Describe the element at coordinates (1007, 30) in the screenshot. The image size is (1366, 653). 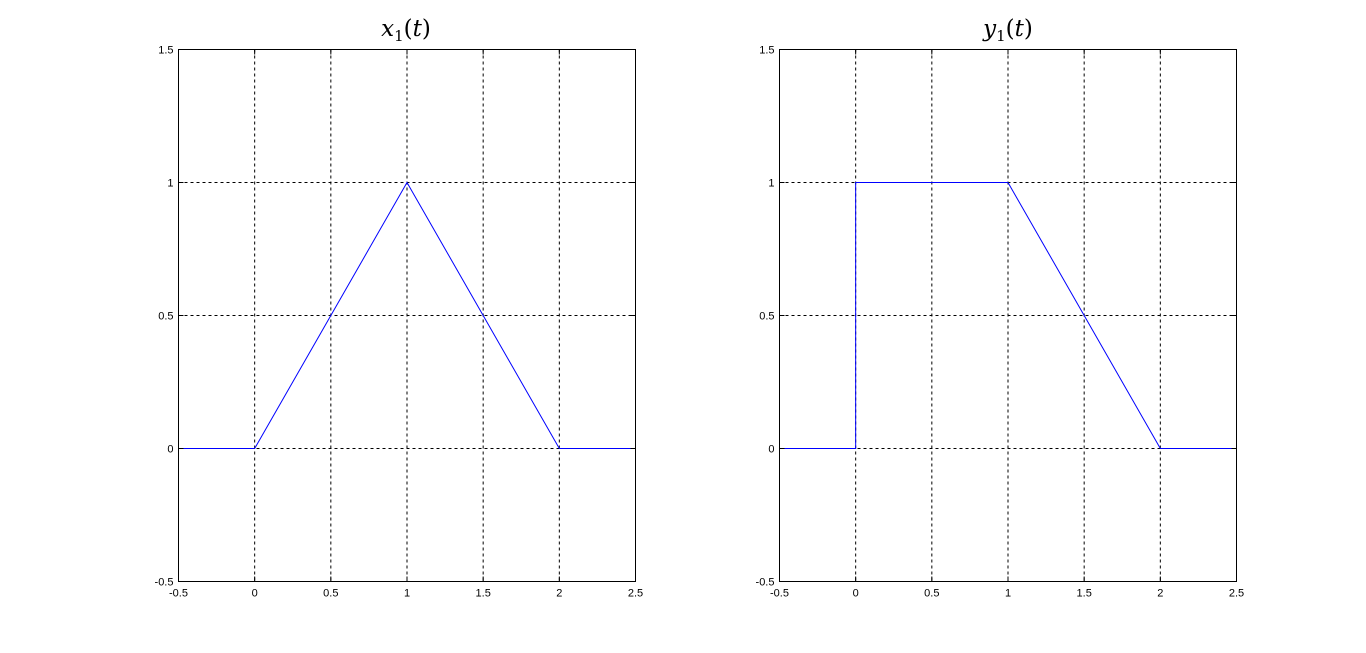
I see `plot-title: y1(t)` at that location.